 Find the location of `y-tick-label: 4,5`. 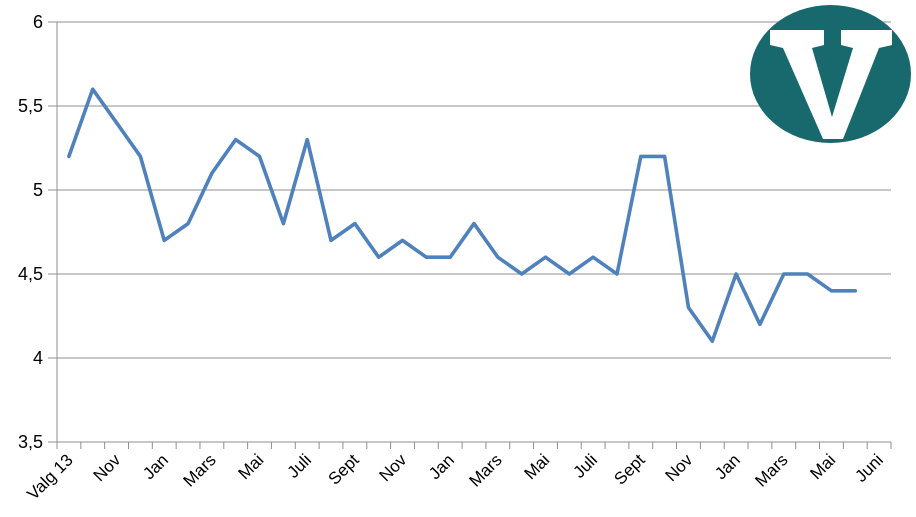

y-tick-label: 4,5 is located at coordinates (30, 274).